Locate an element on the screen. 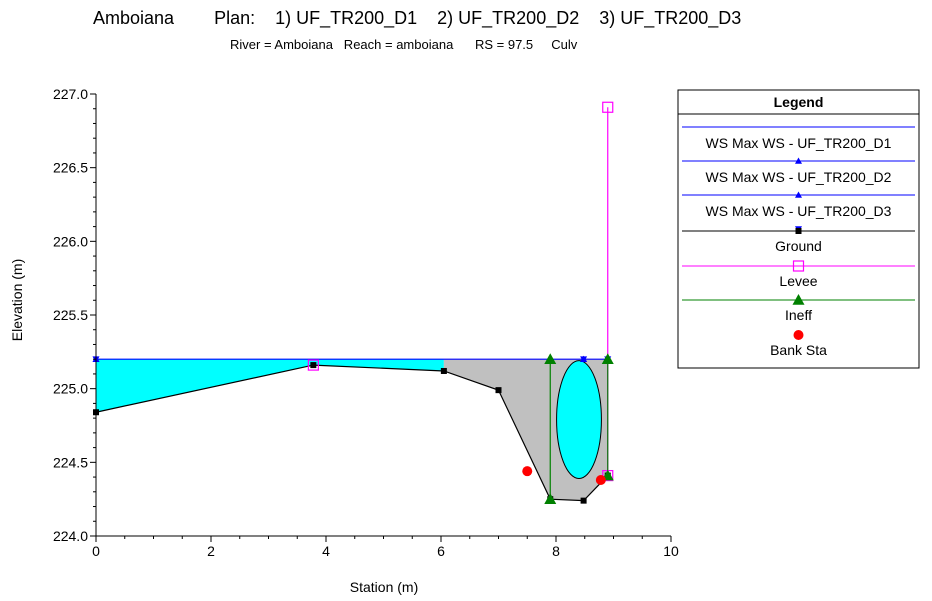 The height and width of the screenshot is (601, 932). y-tick-label-5: 226.5 is located at coordinates (70, 168).